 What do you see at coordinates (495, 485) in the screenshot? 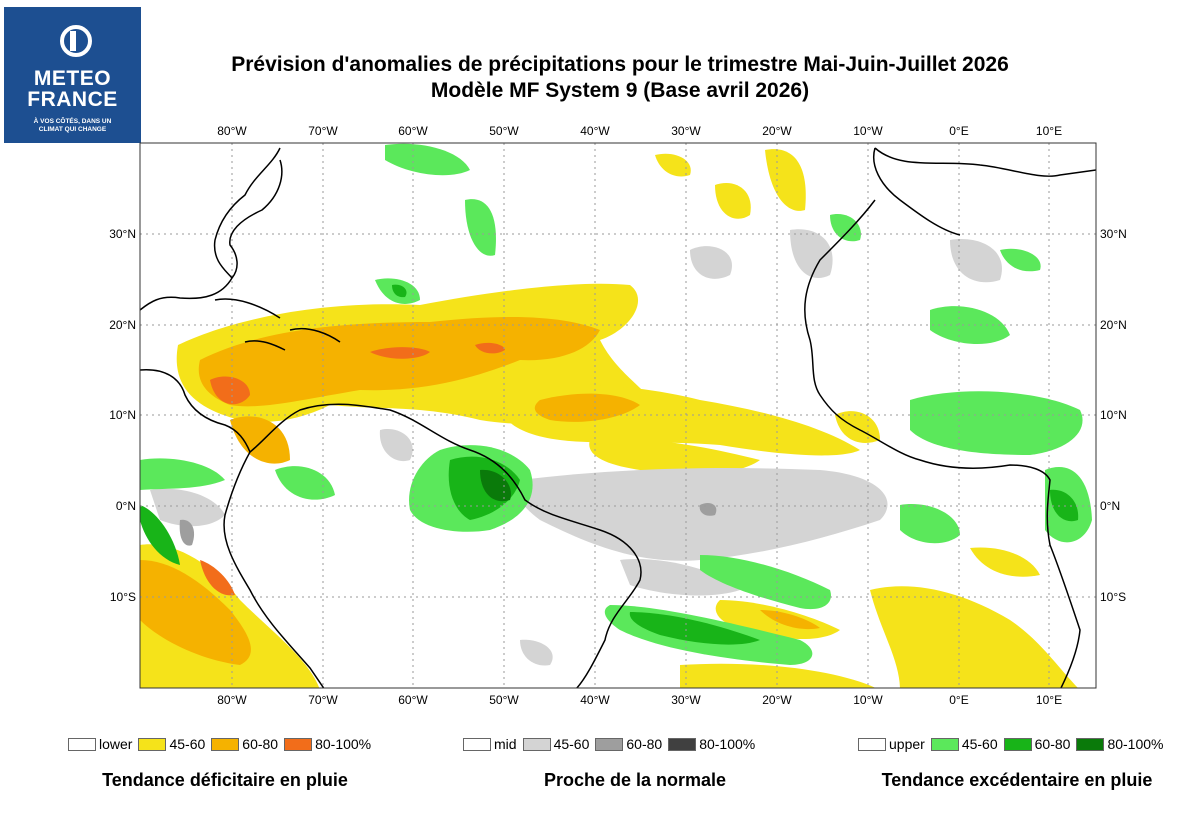
I see `excess-guyana-strong` at bounding box center [495, 485].